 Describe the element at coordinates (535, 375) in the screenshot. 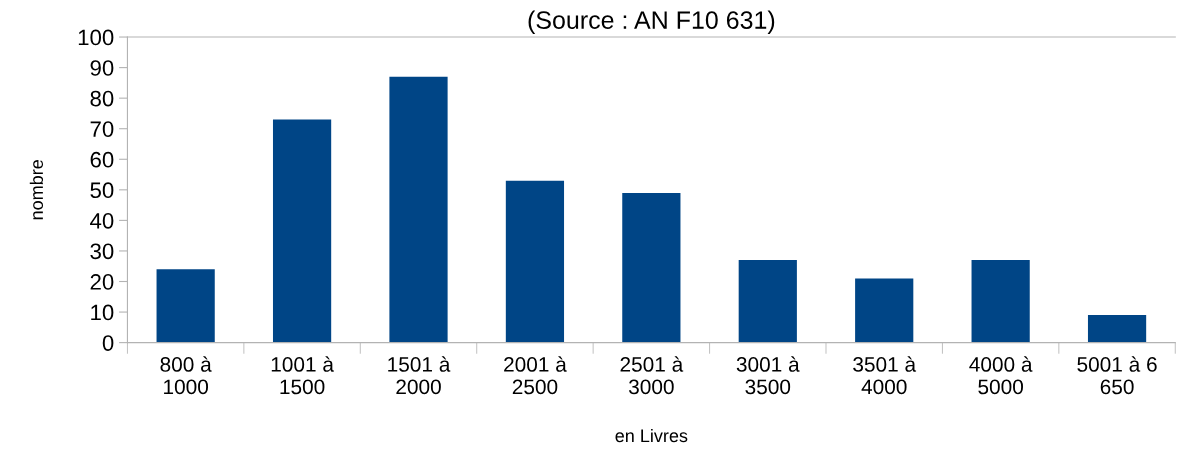

I see `x-tick-label: 2001 à 2500` at that location.